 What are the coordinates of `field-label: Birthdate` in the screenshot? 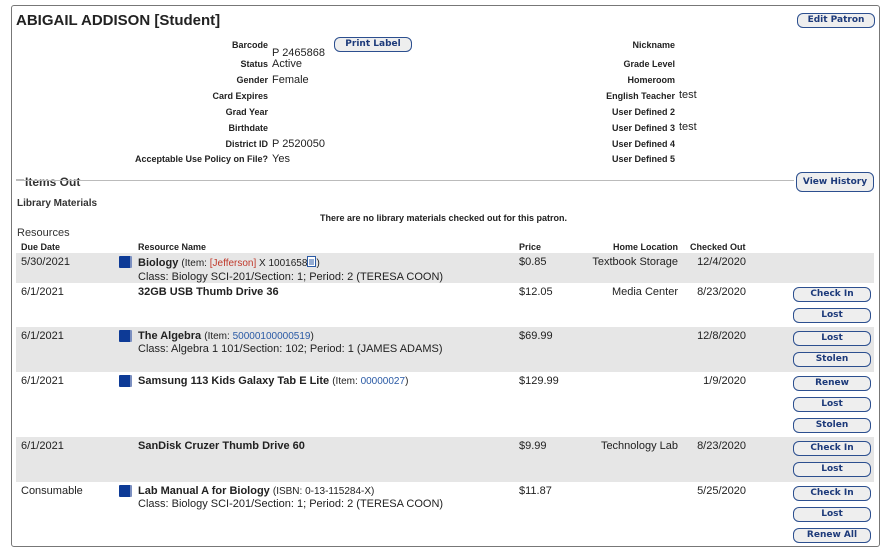 It's located at (248, 128).